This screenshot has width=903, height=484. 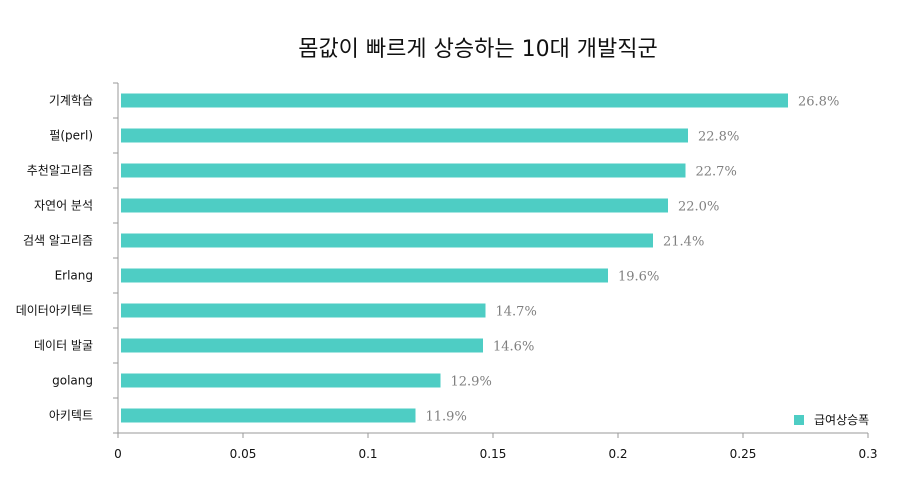 What do you see at coordinates (60, 170) in the screenshot?
I see `category-label: 추천알고리즘` at bounding box center [60, 170].